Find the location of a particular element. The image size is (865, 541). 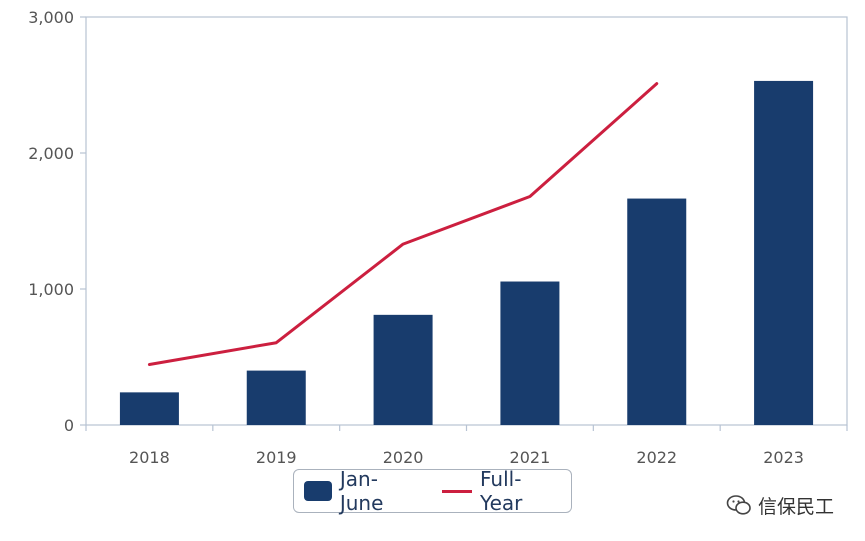

watermark-text: 信保民工 is located at coordinates (796, 506).